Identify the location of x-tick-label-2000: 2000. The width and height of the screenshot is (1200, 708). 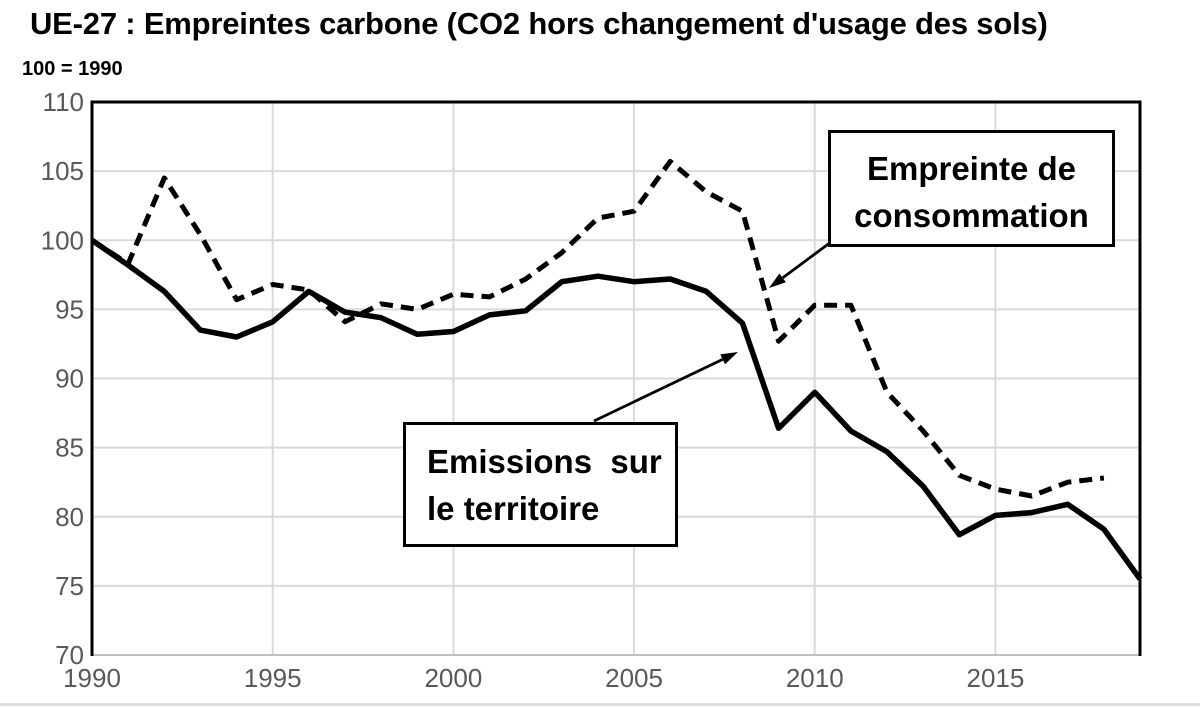
(453, 678).